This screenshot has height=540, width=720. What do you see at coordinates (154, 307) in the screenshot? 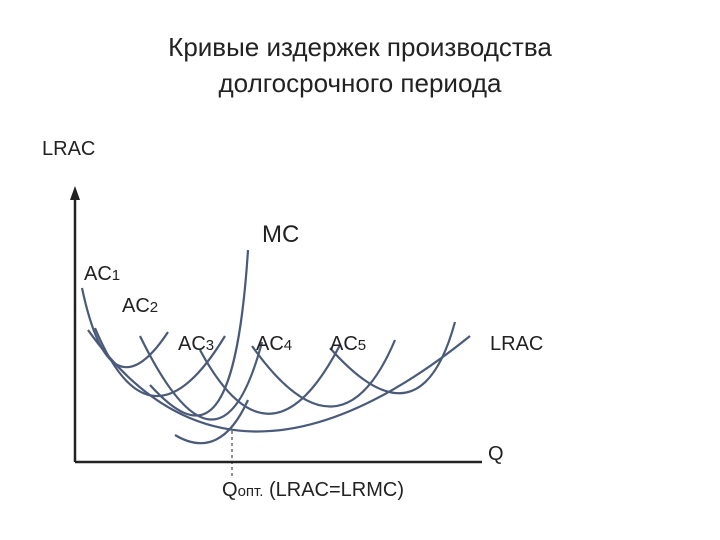
I see `ac-sub: 2` at bounding box center [154, 307].